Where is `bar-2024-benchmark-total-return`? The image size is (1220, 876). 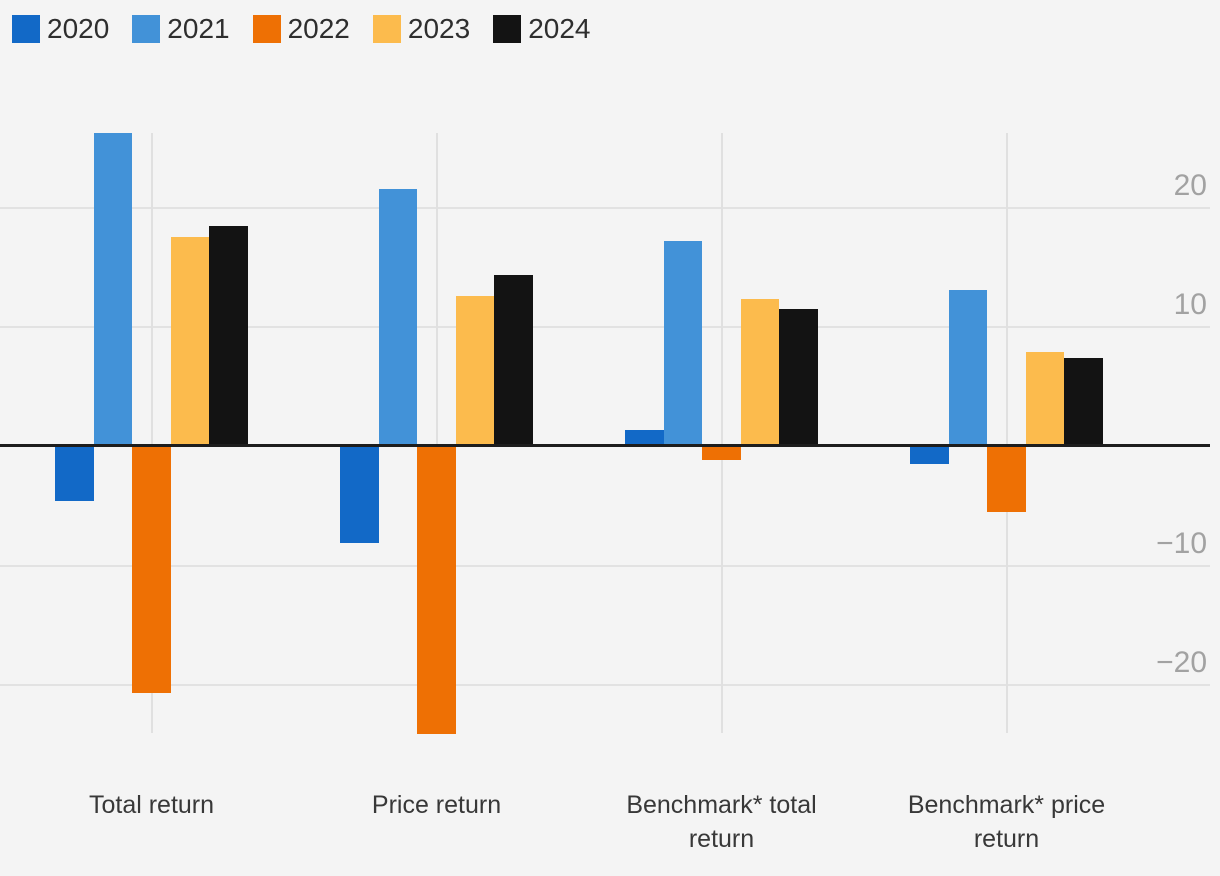 bar-2024-benchmark-total-return is located at coordinates (798, 378).